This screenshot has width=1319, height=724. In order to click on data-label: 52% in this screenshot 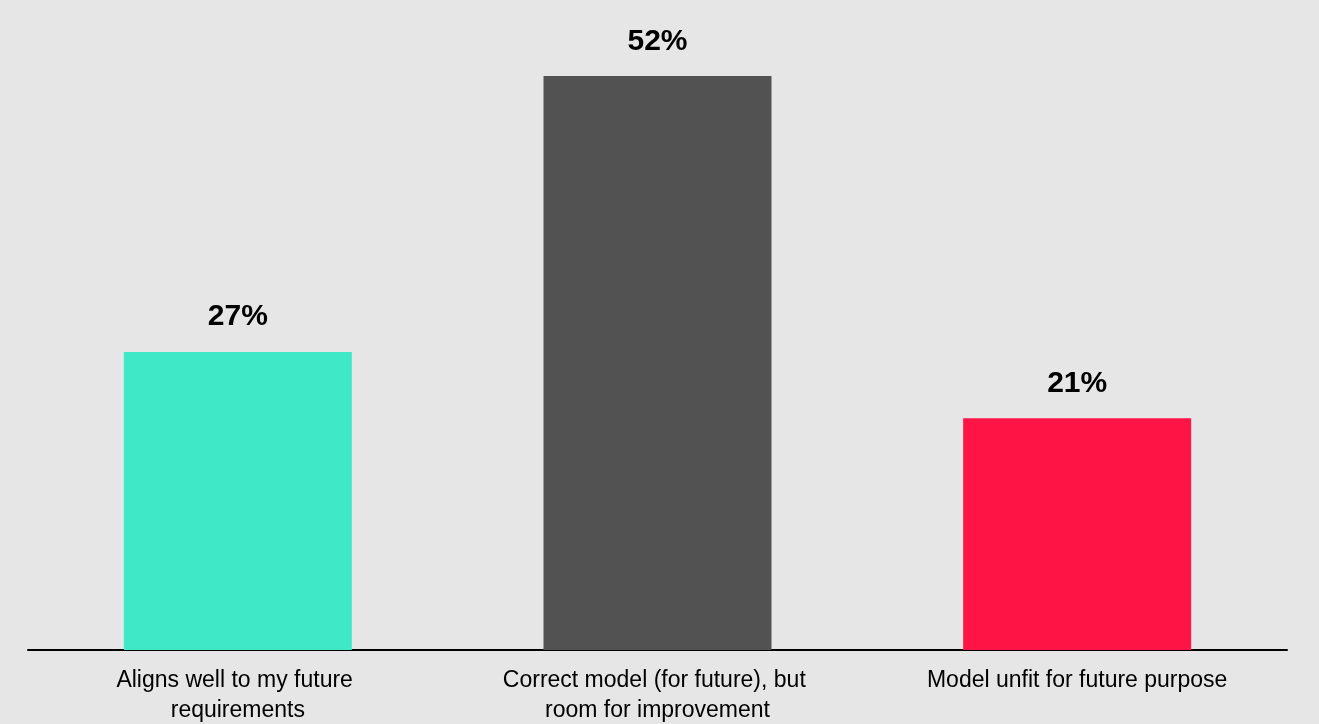, I will do `click(657, 39)`.